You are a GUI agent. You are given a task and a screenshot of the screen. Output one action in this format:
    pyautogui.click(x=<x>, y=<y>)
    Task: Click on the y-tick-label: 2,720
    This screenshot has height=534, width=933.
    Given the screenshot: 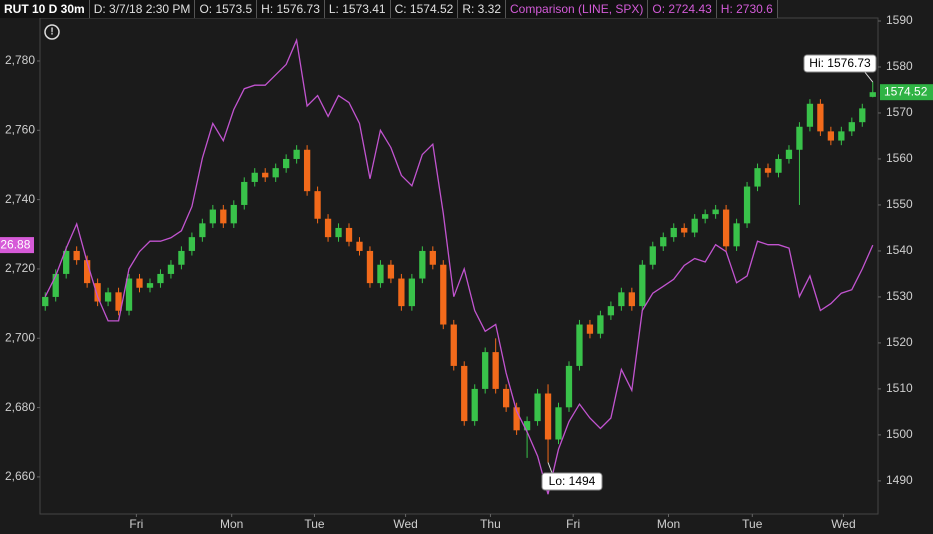 What is the action you would take?
    pyautogui.click(x=20, y=268)
    